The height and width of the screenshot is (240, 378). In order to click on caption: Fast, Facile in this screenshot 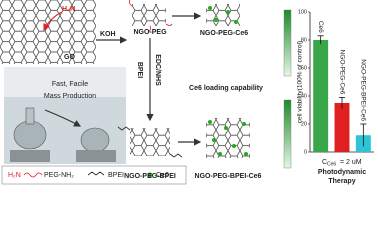, I will do `click(70, 84)`.